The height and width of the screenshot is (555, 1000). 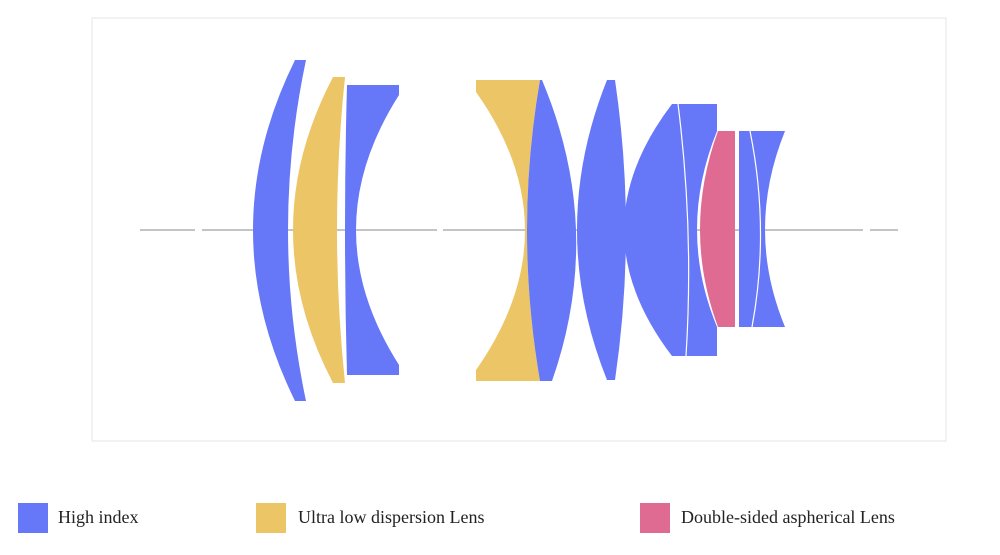 What do you see at coordinates (391, 517) in the screenshot?
I see `legend-label: Ultra low dispersion Lens` at bounding box center [391, 517].